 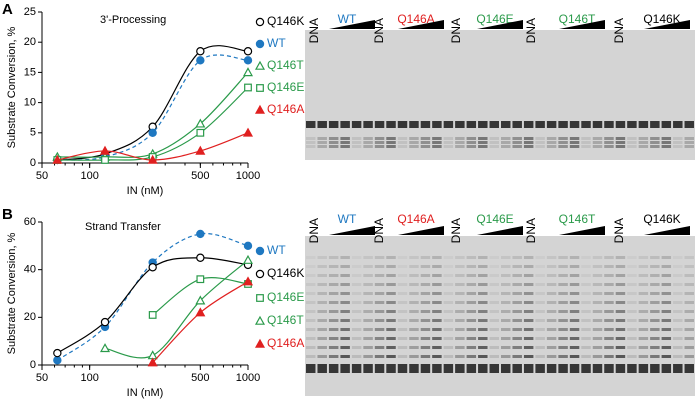 What do you see at coordinates (200, 176) in the screenshot?
I see `x-tick-label: 500` at bounding box center [200, 176].